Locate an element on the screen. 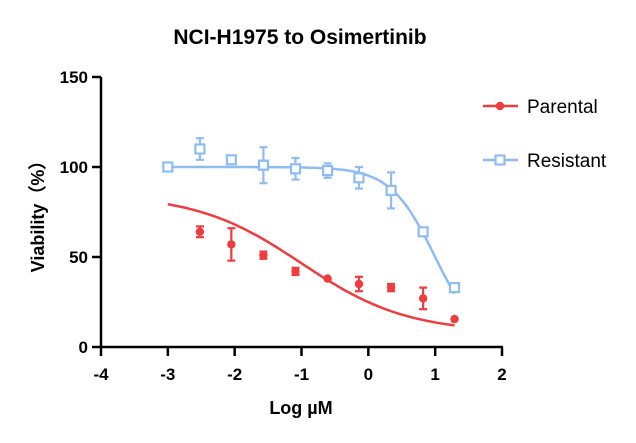 Image resolution: width=636 pixels, height=443 pixels. x-tick-label: -1 is located at coordinates (301, 374).